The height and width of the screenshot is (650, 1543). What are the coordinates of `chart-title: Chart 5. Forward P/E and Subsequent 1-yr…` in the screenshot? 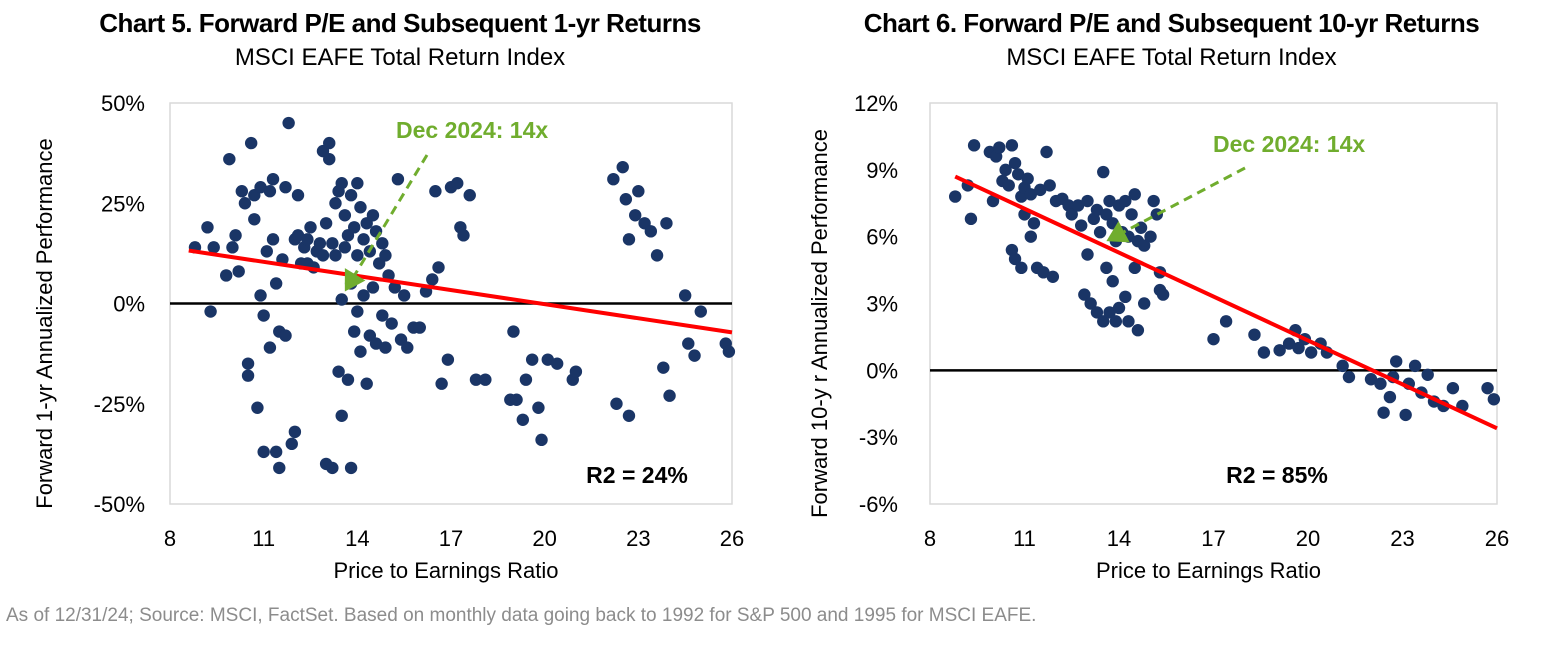 It's located at (400, 23).